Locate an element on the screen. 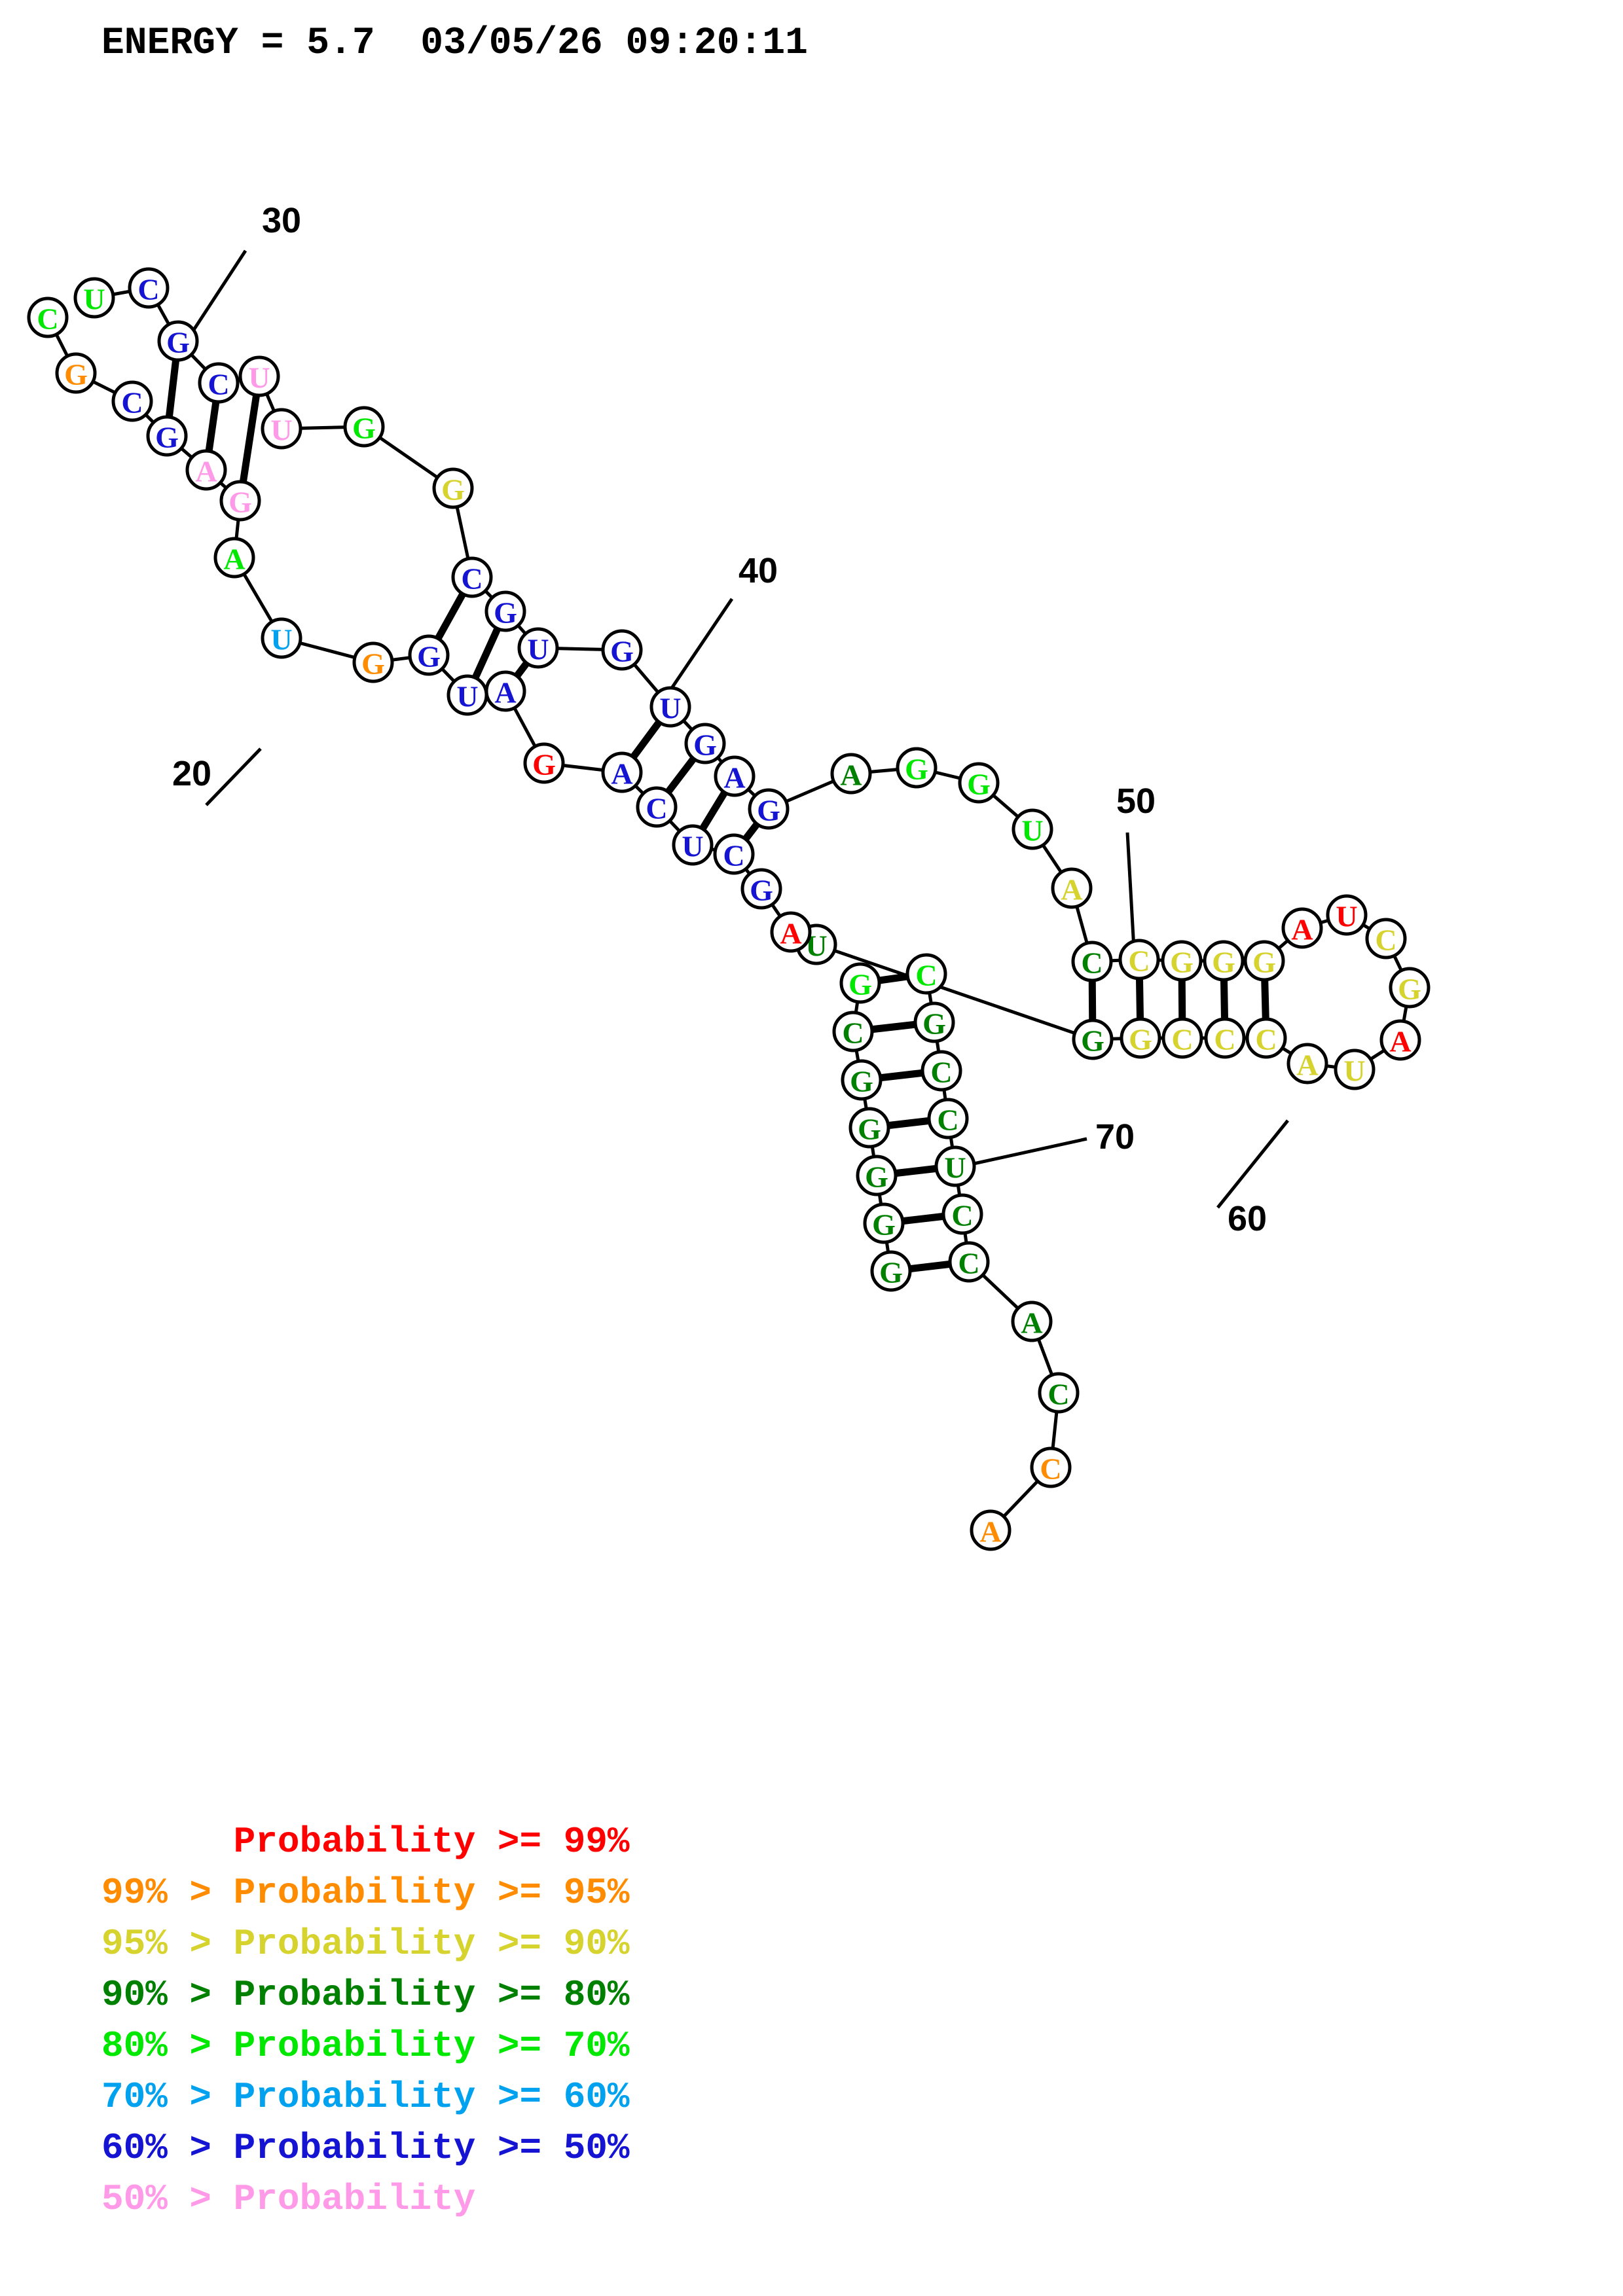 This screenshot has width=1623, height=2296. nucleotide-27-A: A is located at coordinates (1302, 928).